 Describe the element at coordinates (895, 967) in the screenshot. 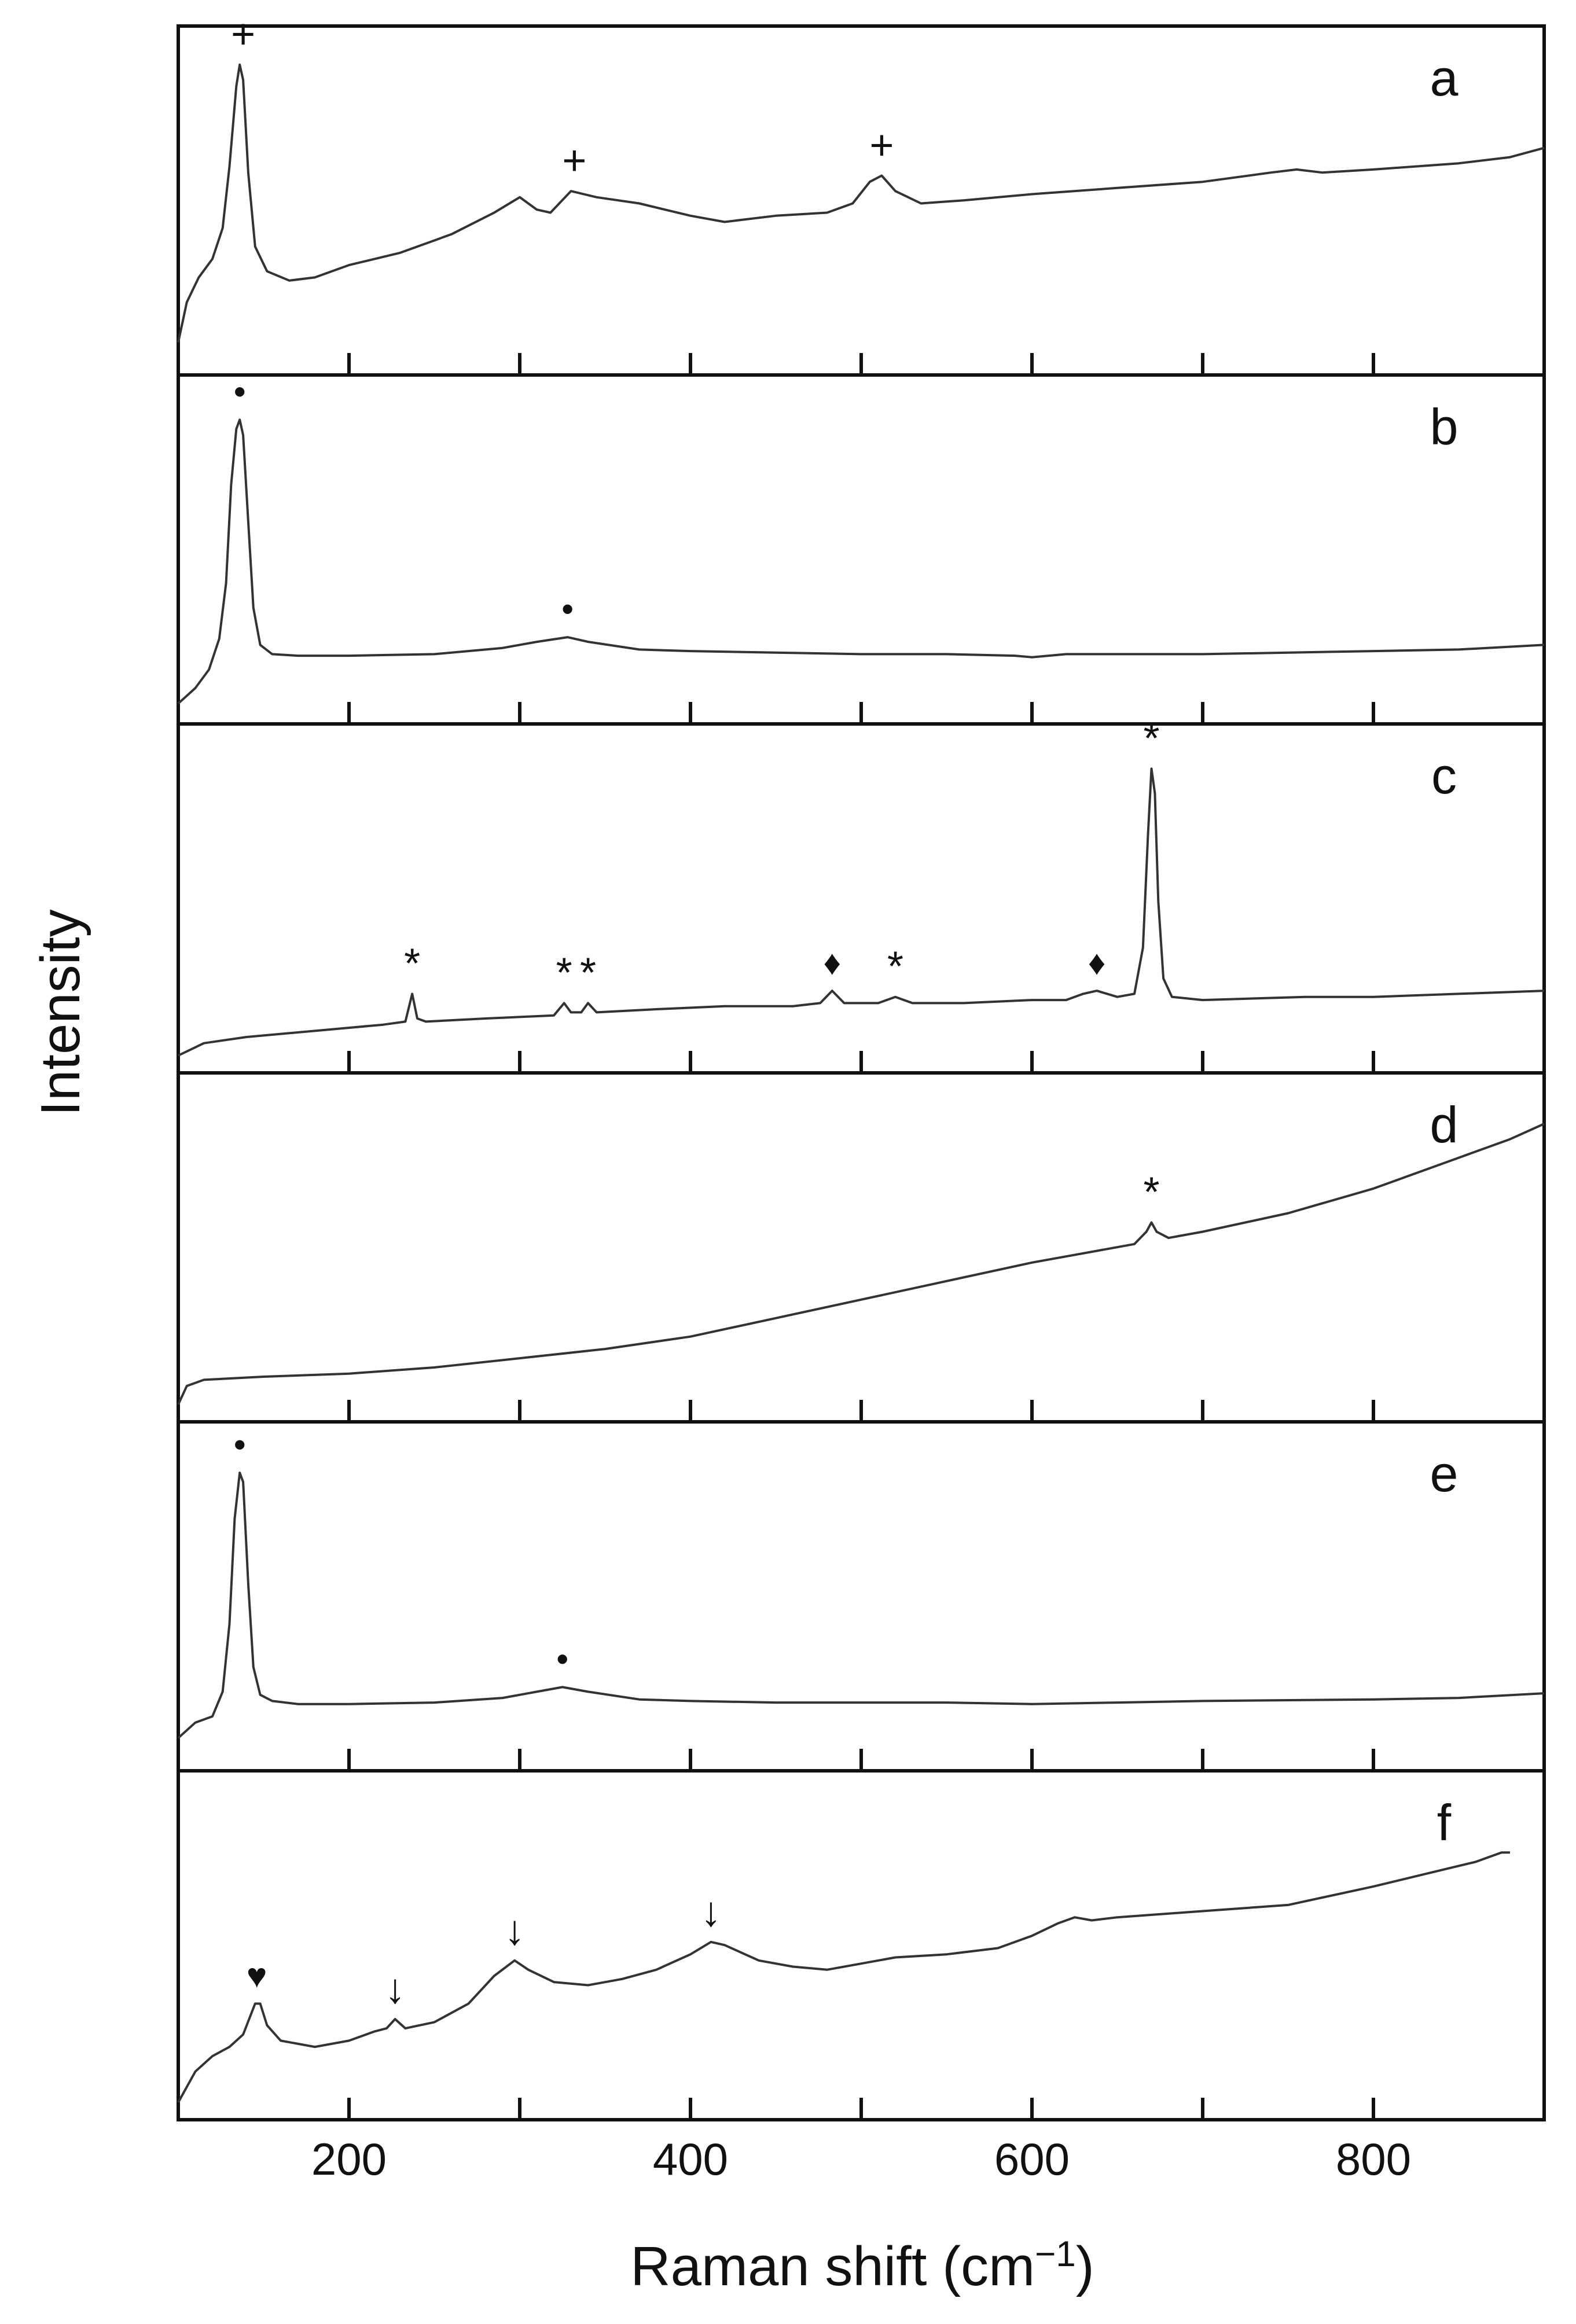

I see `peak-marker-c-4: *` at that location.